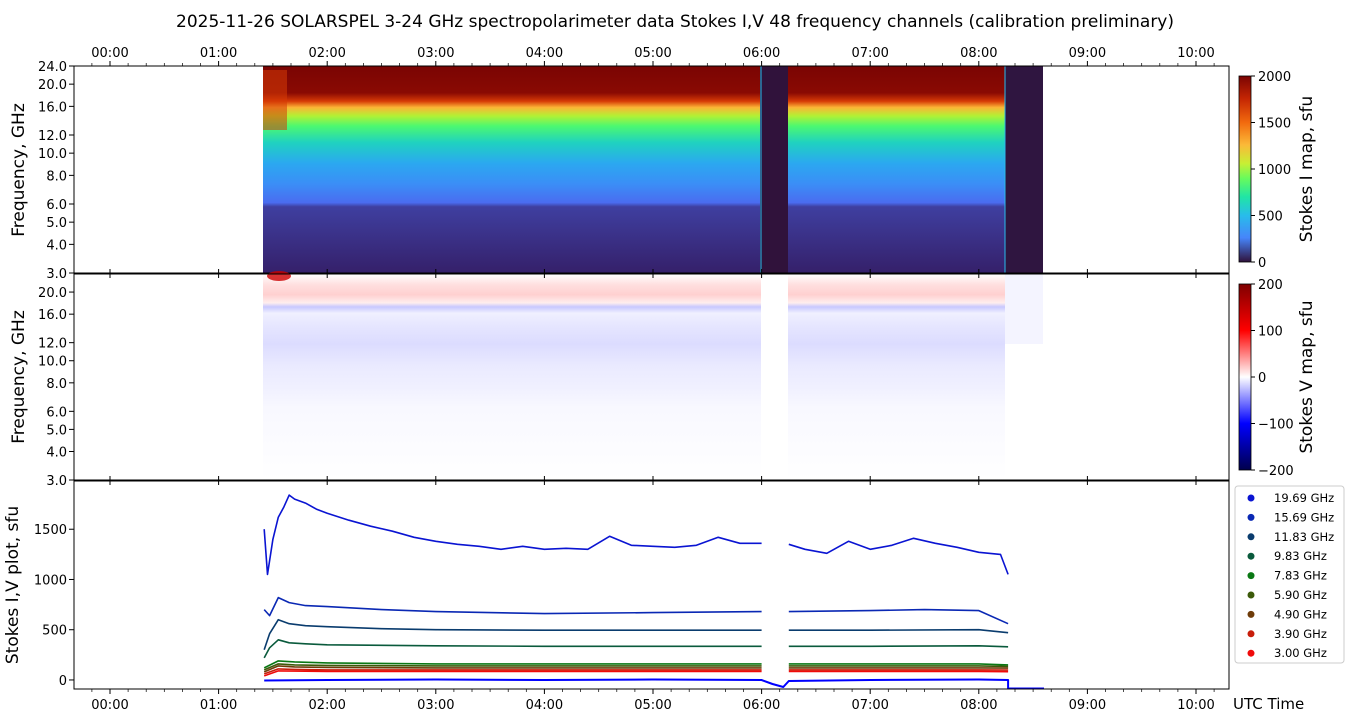 The image size is (1350, 725). I want to click on stokes-i-colorbar: 2000 1500 1000 500 0 Stokes I map, sfu, so click(1277, 170).